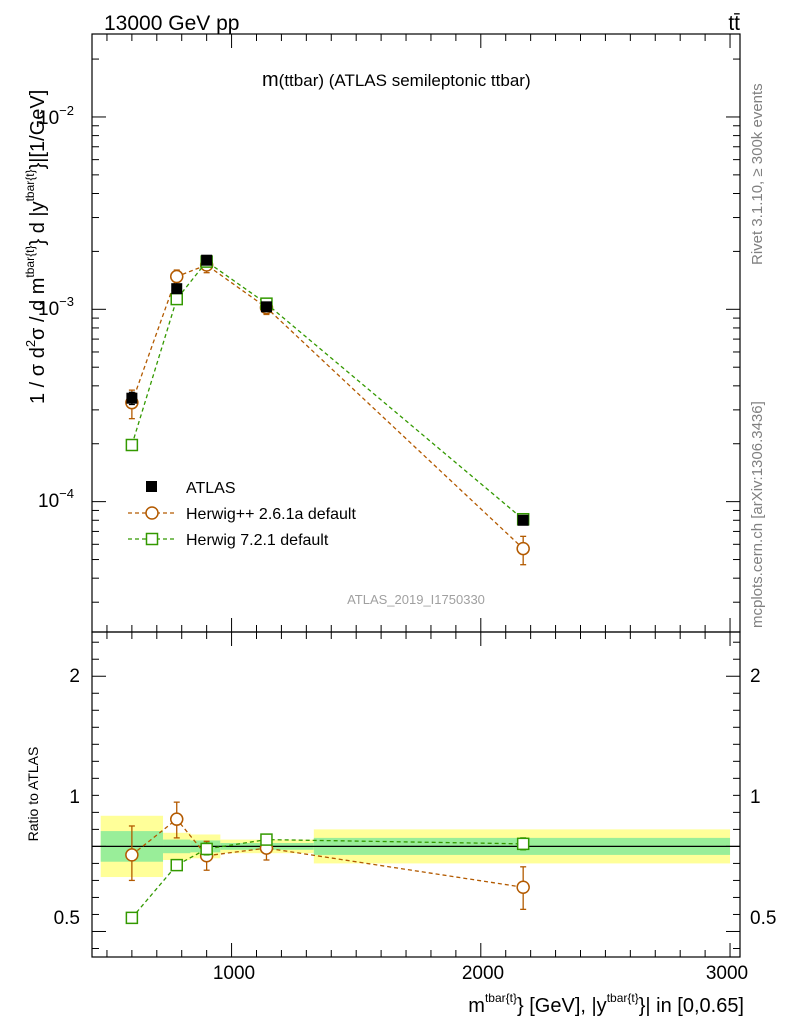 The image size is (786, 1024). What do you see at coordinates (152, 539) in the screenshot?
I see `legend-marker-herwig7` at bounding box center [152, 539].